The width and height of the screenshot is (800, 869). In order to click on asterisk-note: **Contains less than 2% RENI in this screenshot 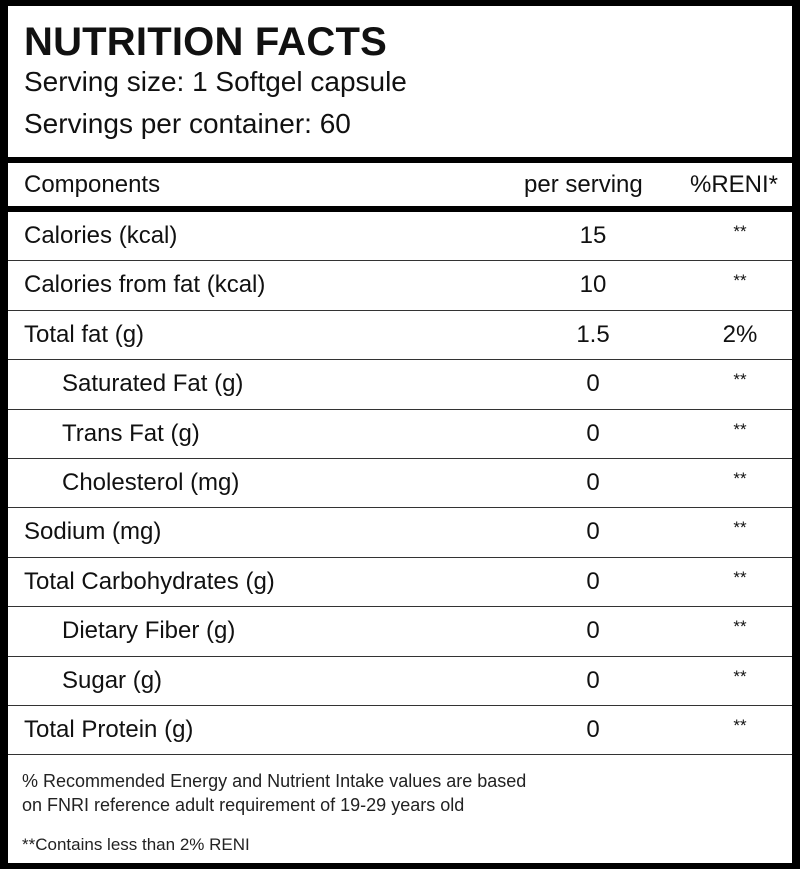, I will do `click(136, 844)`.